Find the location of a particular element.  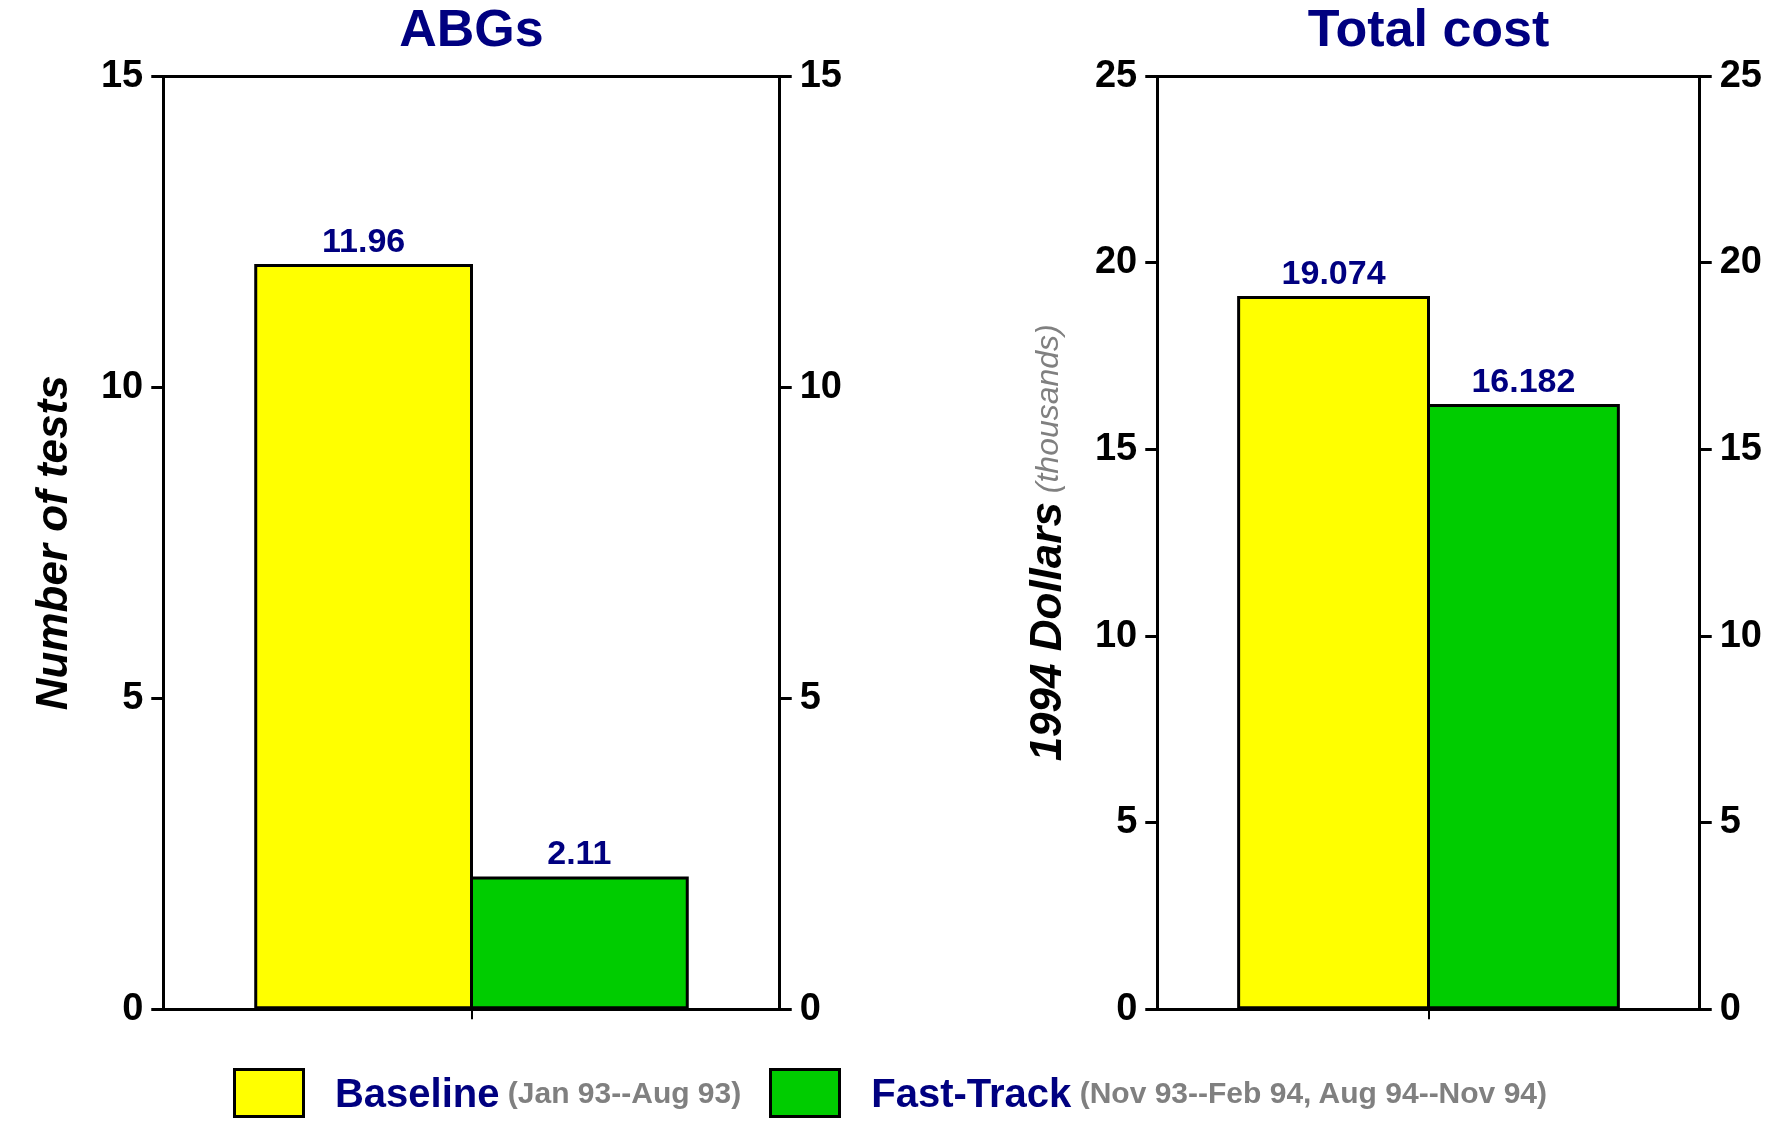

chart-title: ABGs is located at coordinates (471, 28).